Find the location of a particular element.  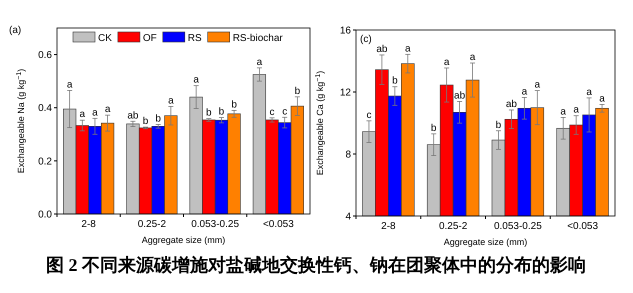

y-tick-label: 0.6 is located at coordinates (45, 56).